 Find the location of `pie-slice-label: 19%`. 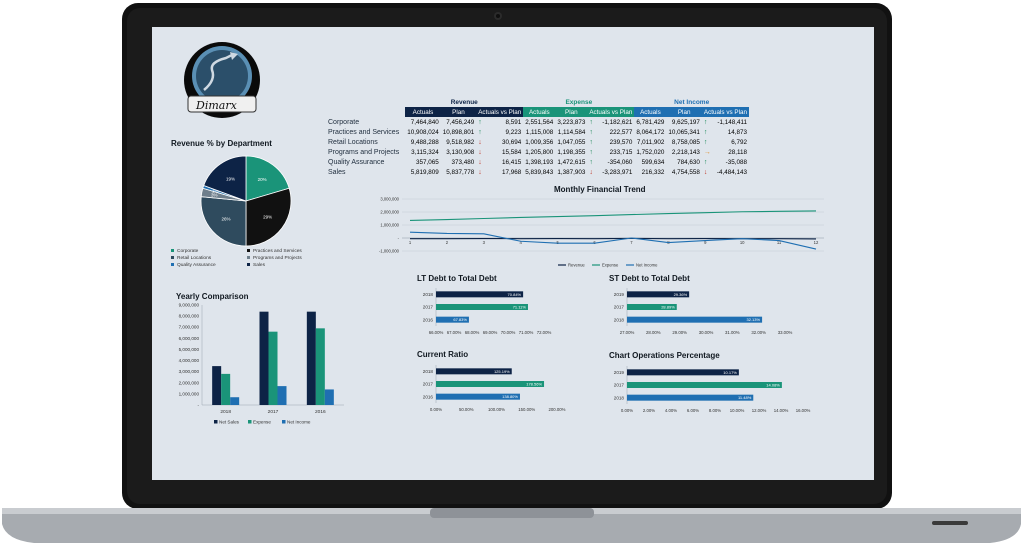

pie-slice-label: 19% is located at coordinates (230, 178).